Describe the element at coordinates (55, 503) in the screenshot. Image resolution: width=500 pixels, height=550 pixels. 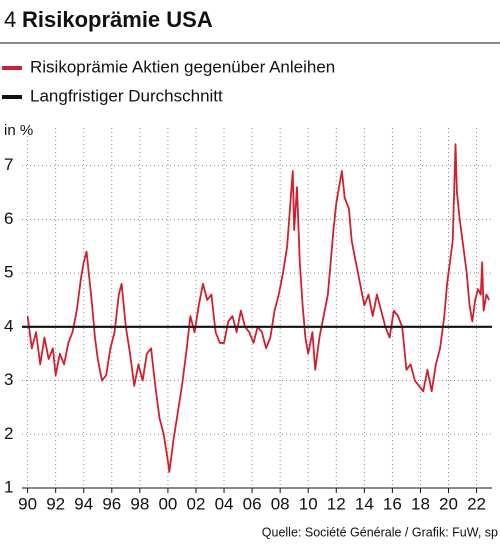
I see `x-tick-label: 92` at that location.